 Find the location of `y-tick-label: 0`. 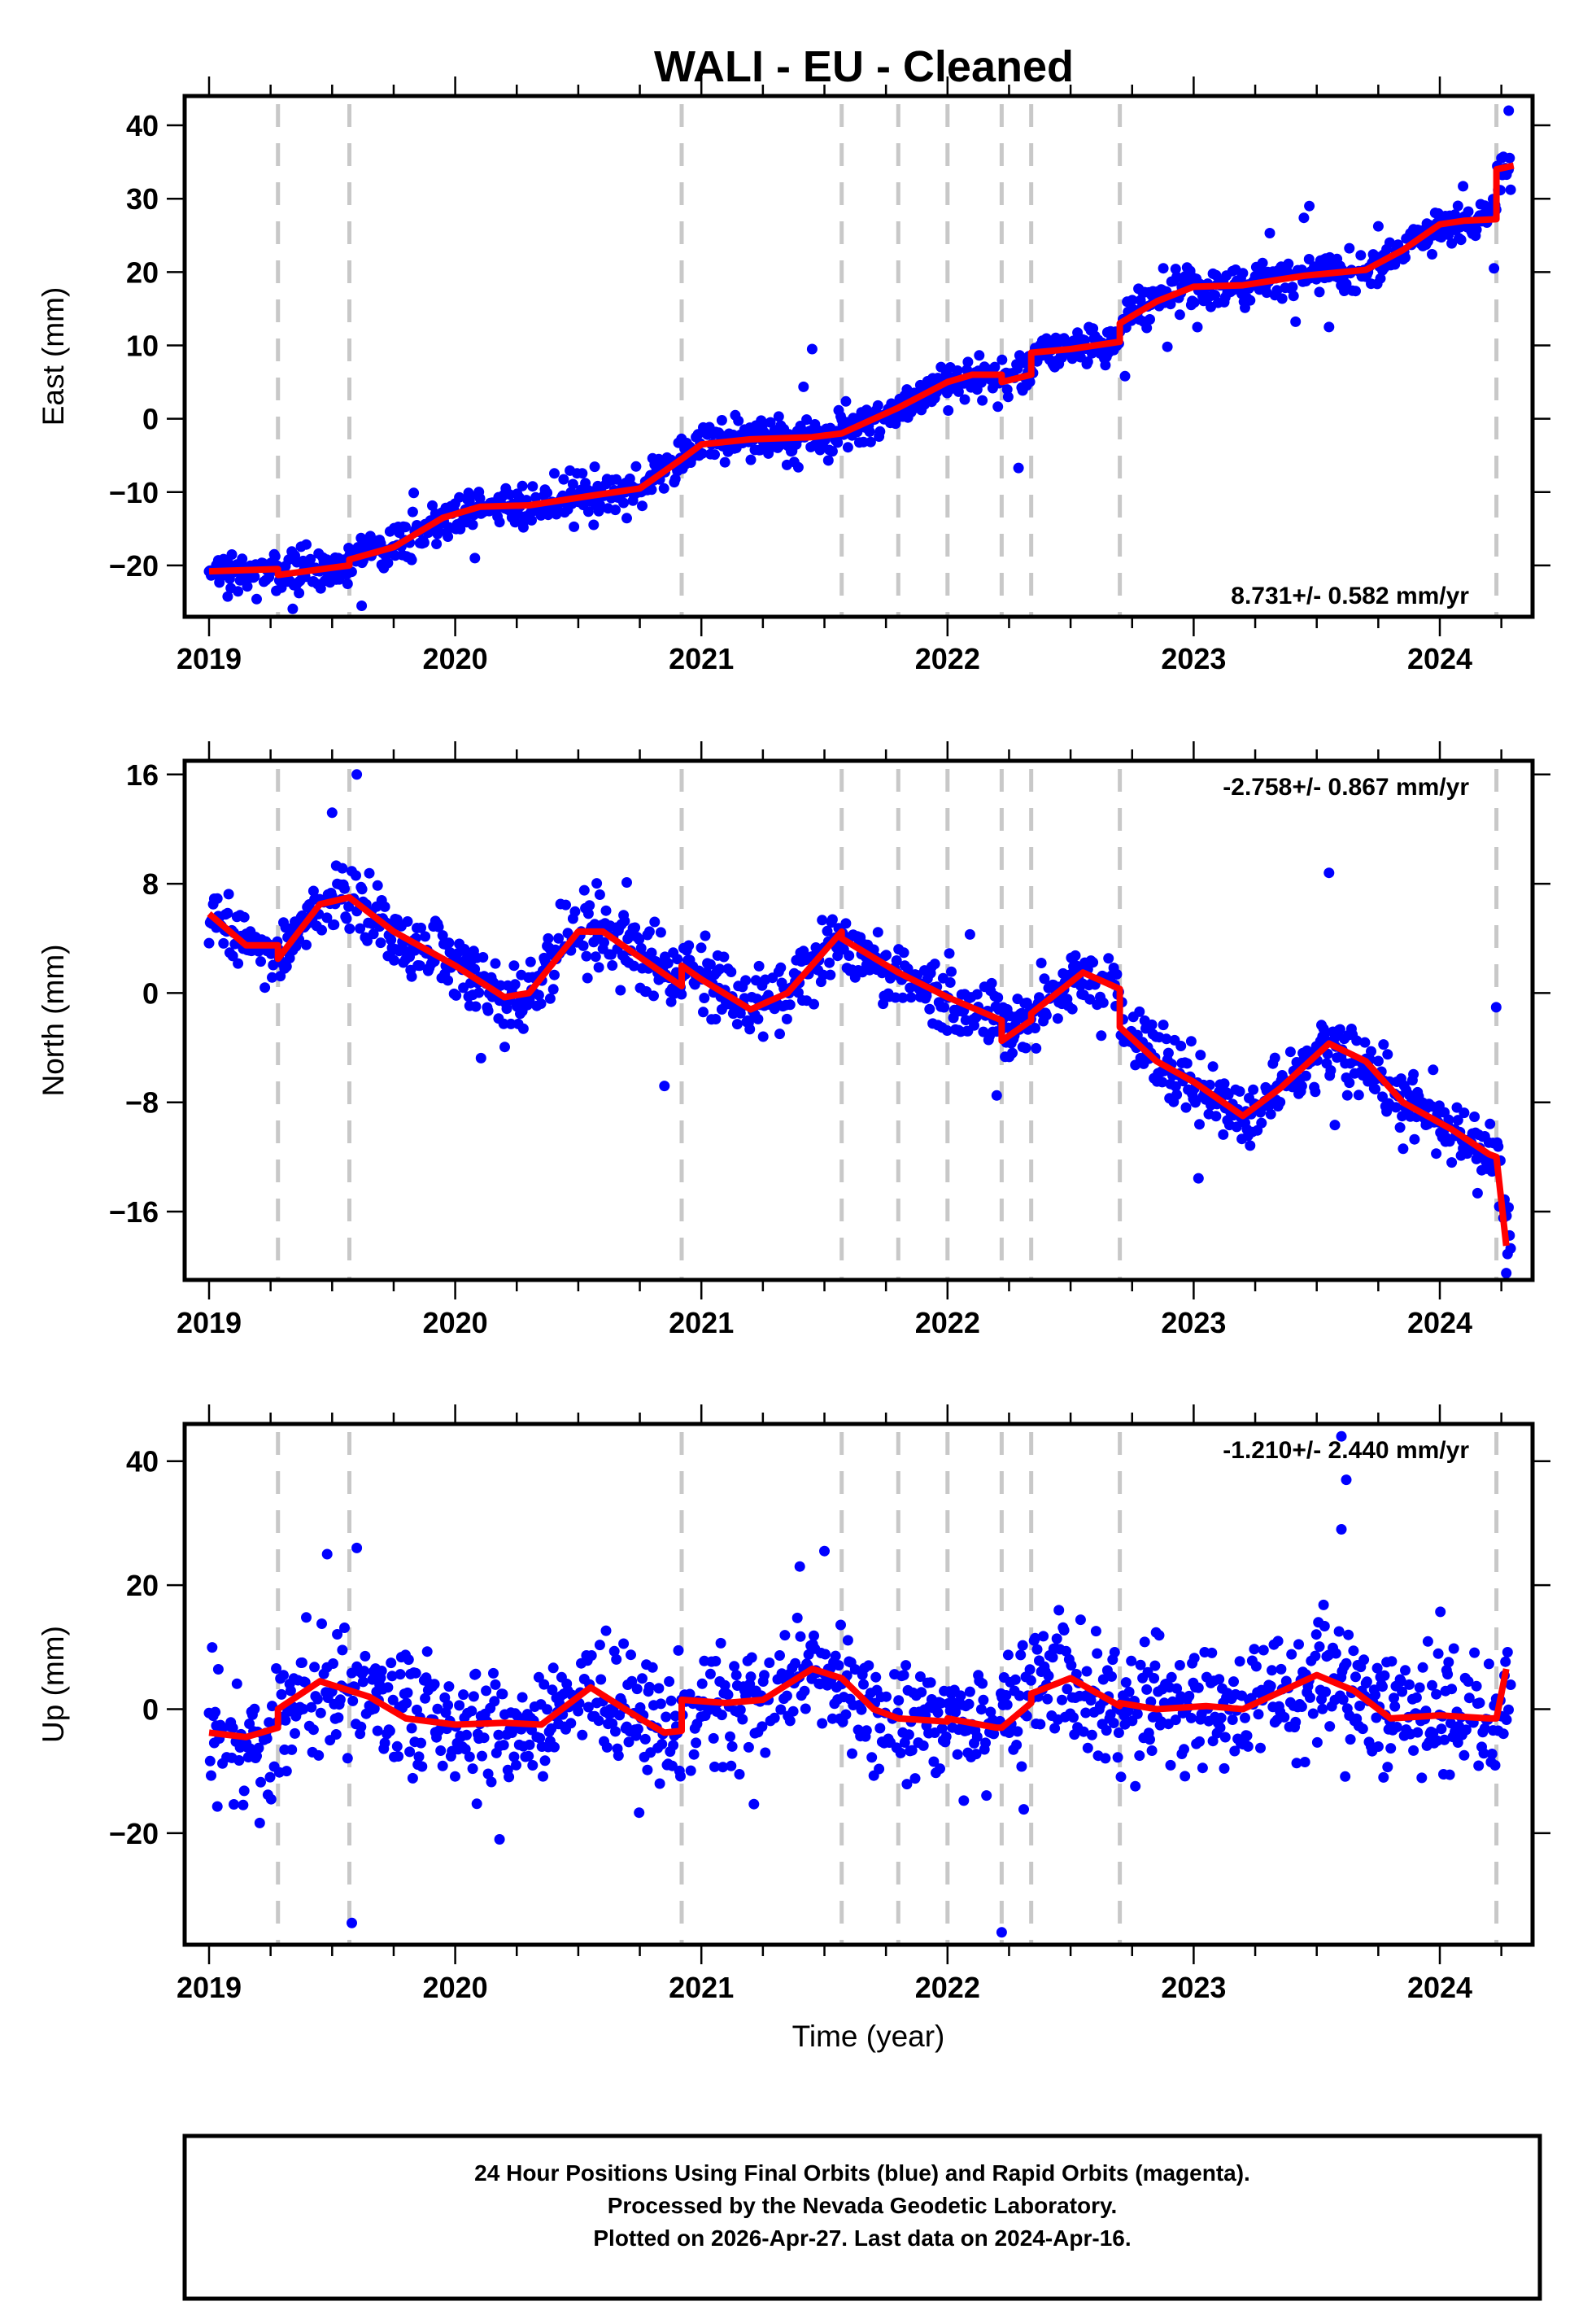

y-tick-label: 0 is located at coordinates (150, 993).